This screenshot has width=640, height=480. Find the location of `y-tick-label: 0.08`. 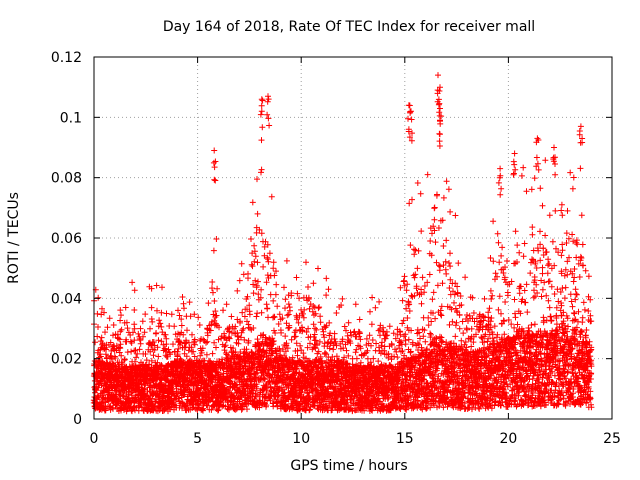

y-tick-label: 0.08 is located at coordinates (66, 179).